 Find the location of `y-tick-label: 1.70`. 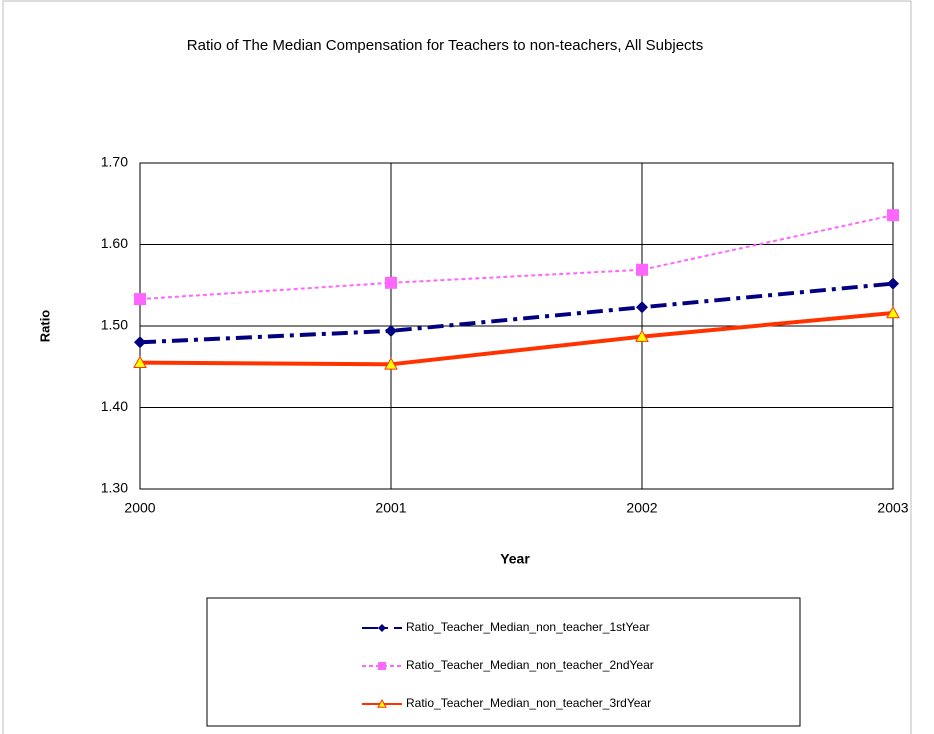

y-tick-label: 1.70 is located at coordinates (114, 162).